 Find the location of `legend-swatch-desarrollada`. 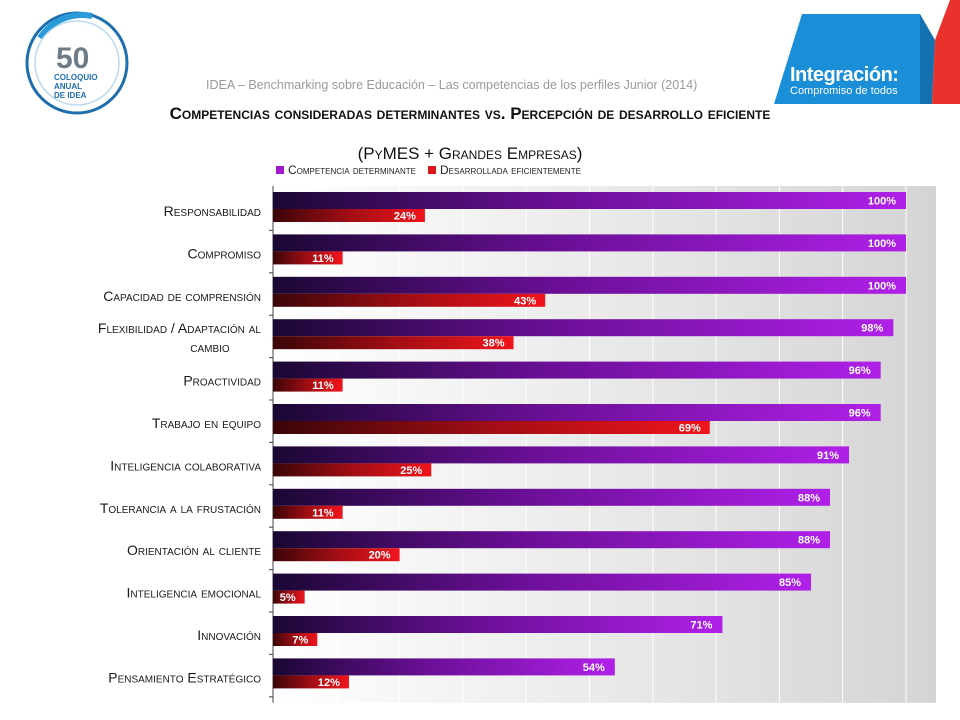

legend-swatch-desarrollada is located at coordinates (432, 170).